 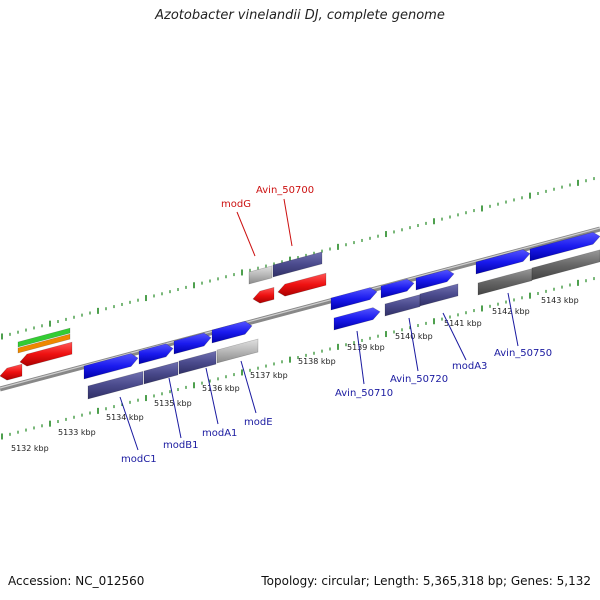 I want to click on scale-label: 5137 kbp, so click(x=269, y=375).